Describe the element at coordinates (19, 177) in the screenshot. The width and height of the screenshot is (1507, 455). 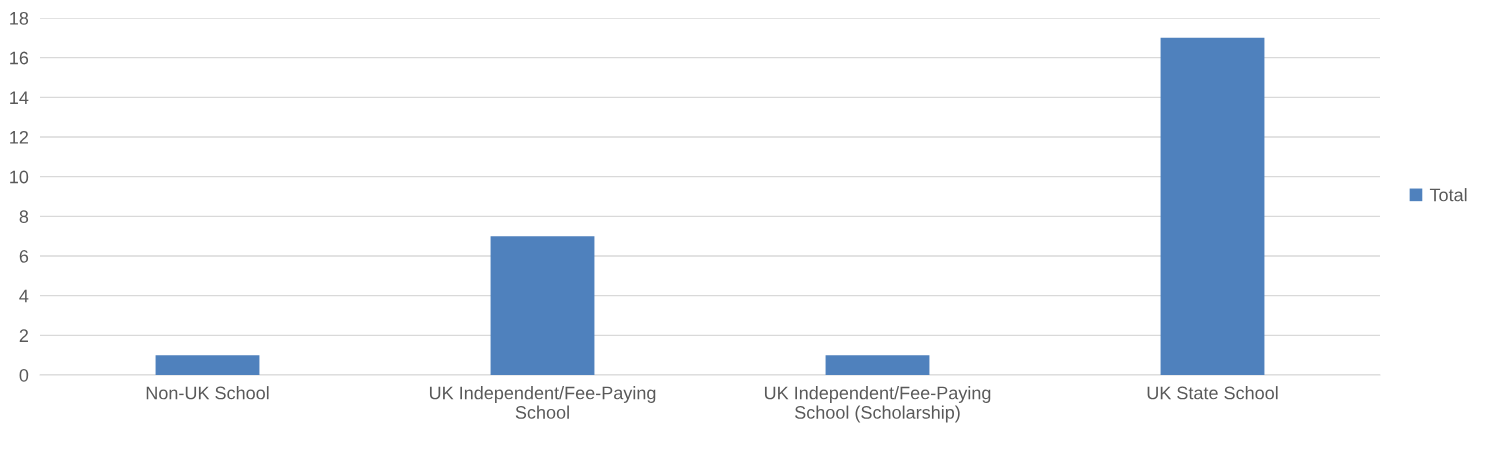
I see `y-tick-label: 10` at that location.